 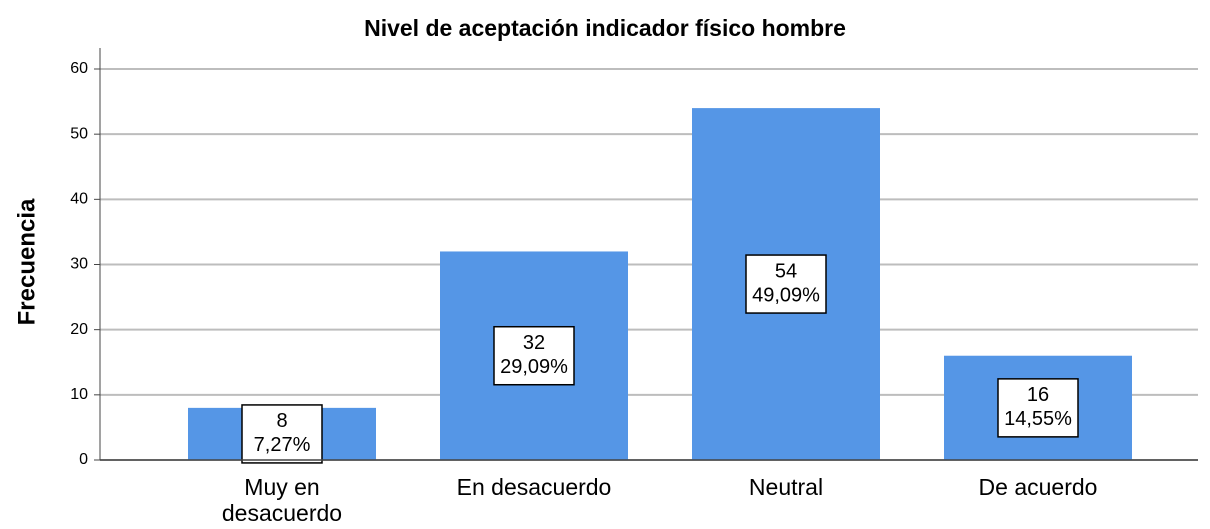 I want to click on y-tick-label: 0, so click(x=83, y=459).